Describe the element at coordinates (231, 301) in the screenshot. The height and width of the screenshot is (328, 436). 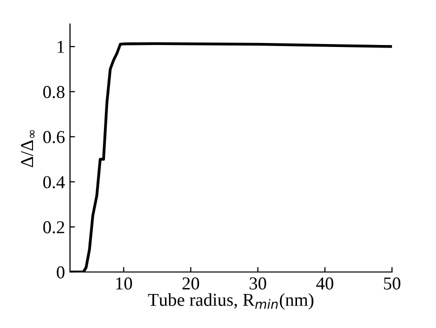
I see `x-axis-title: Tube radius, R$_{min}$(nm)` at that location.